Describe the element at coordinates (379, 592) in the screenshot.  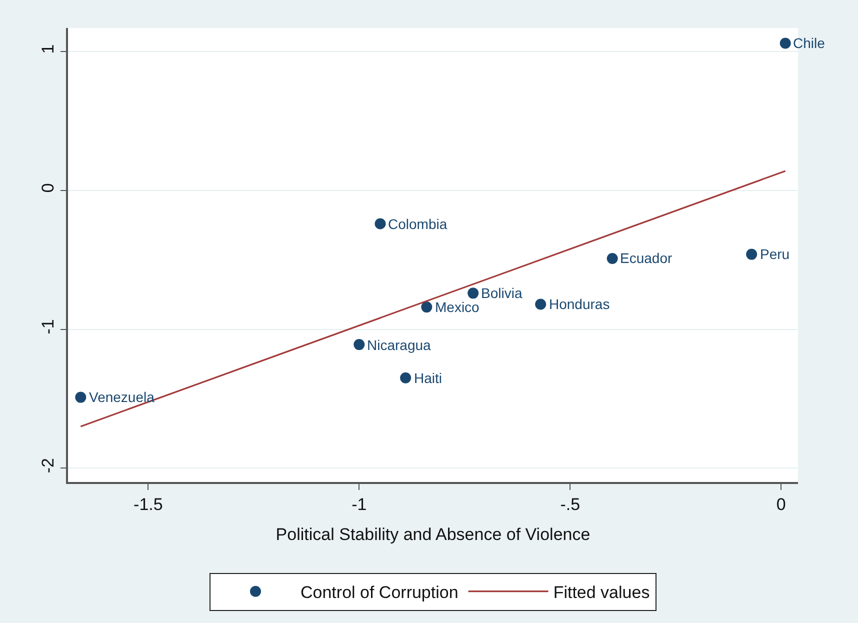
I see `legend-label: Control of Corruption` at that location.